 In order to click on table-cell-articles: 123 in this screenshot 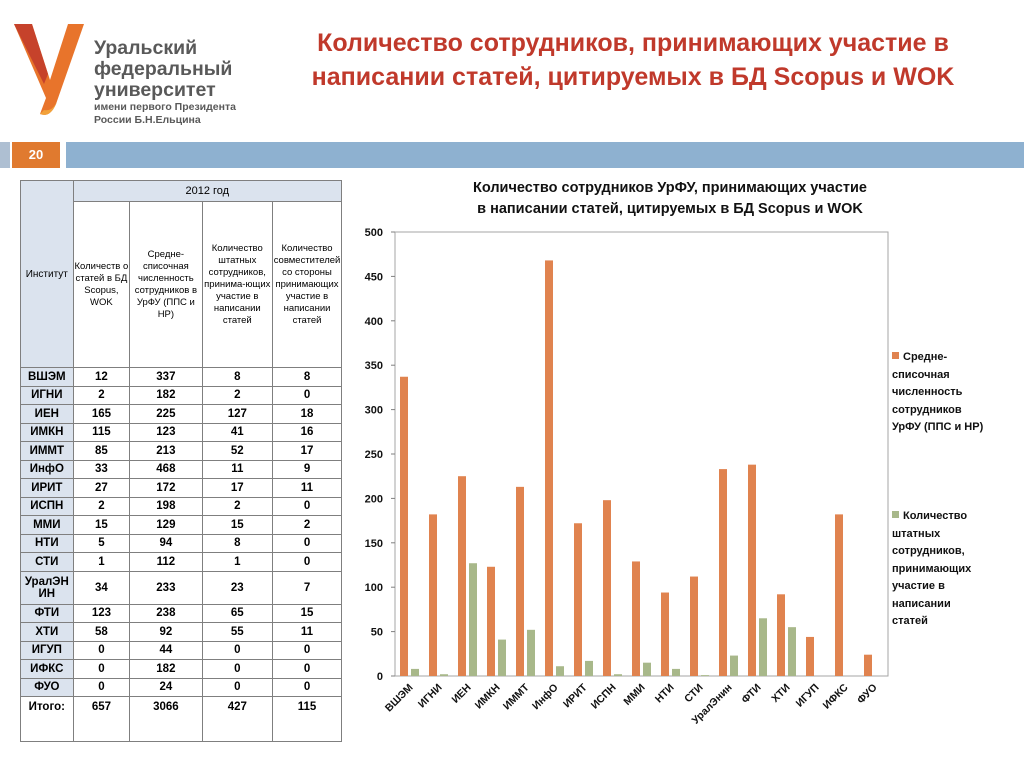, I will do `click(101, 613)`.